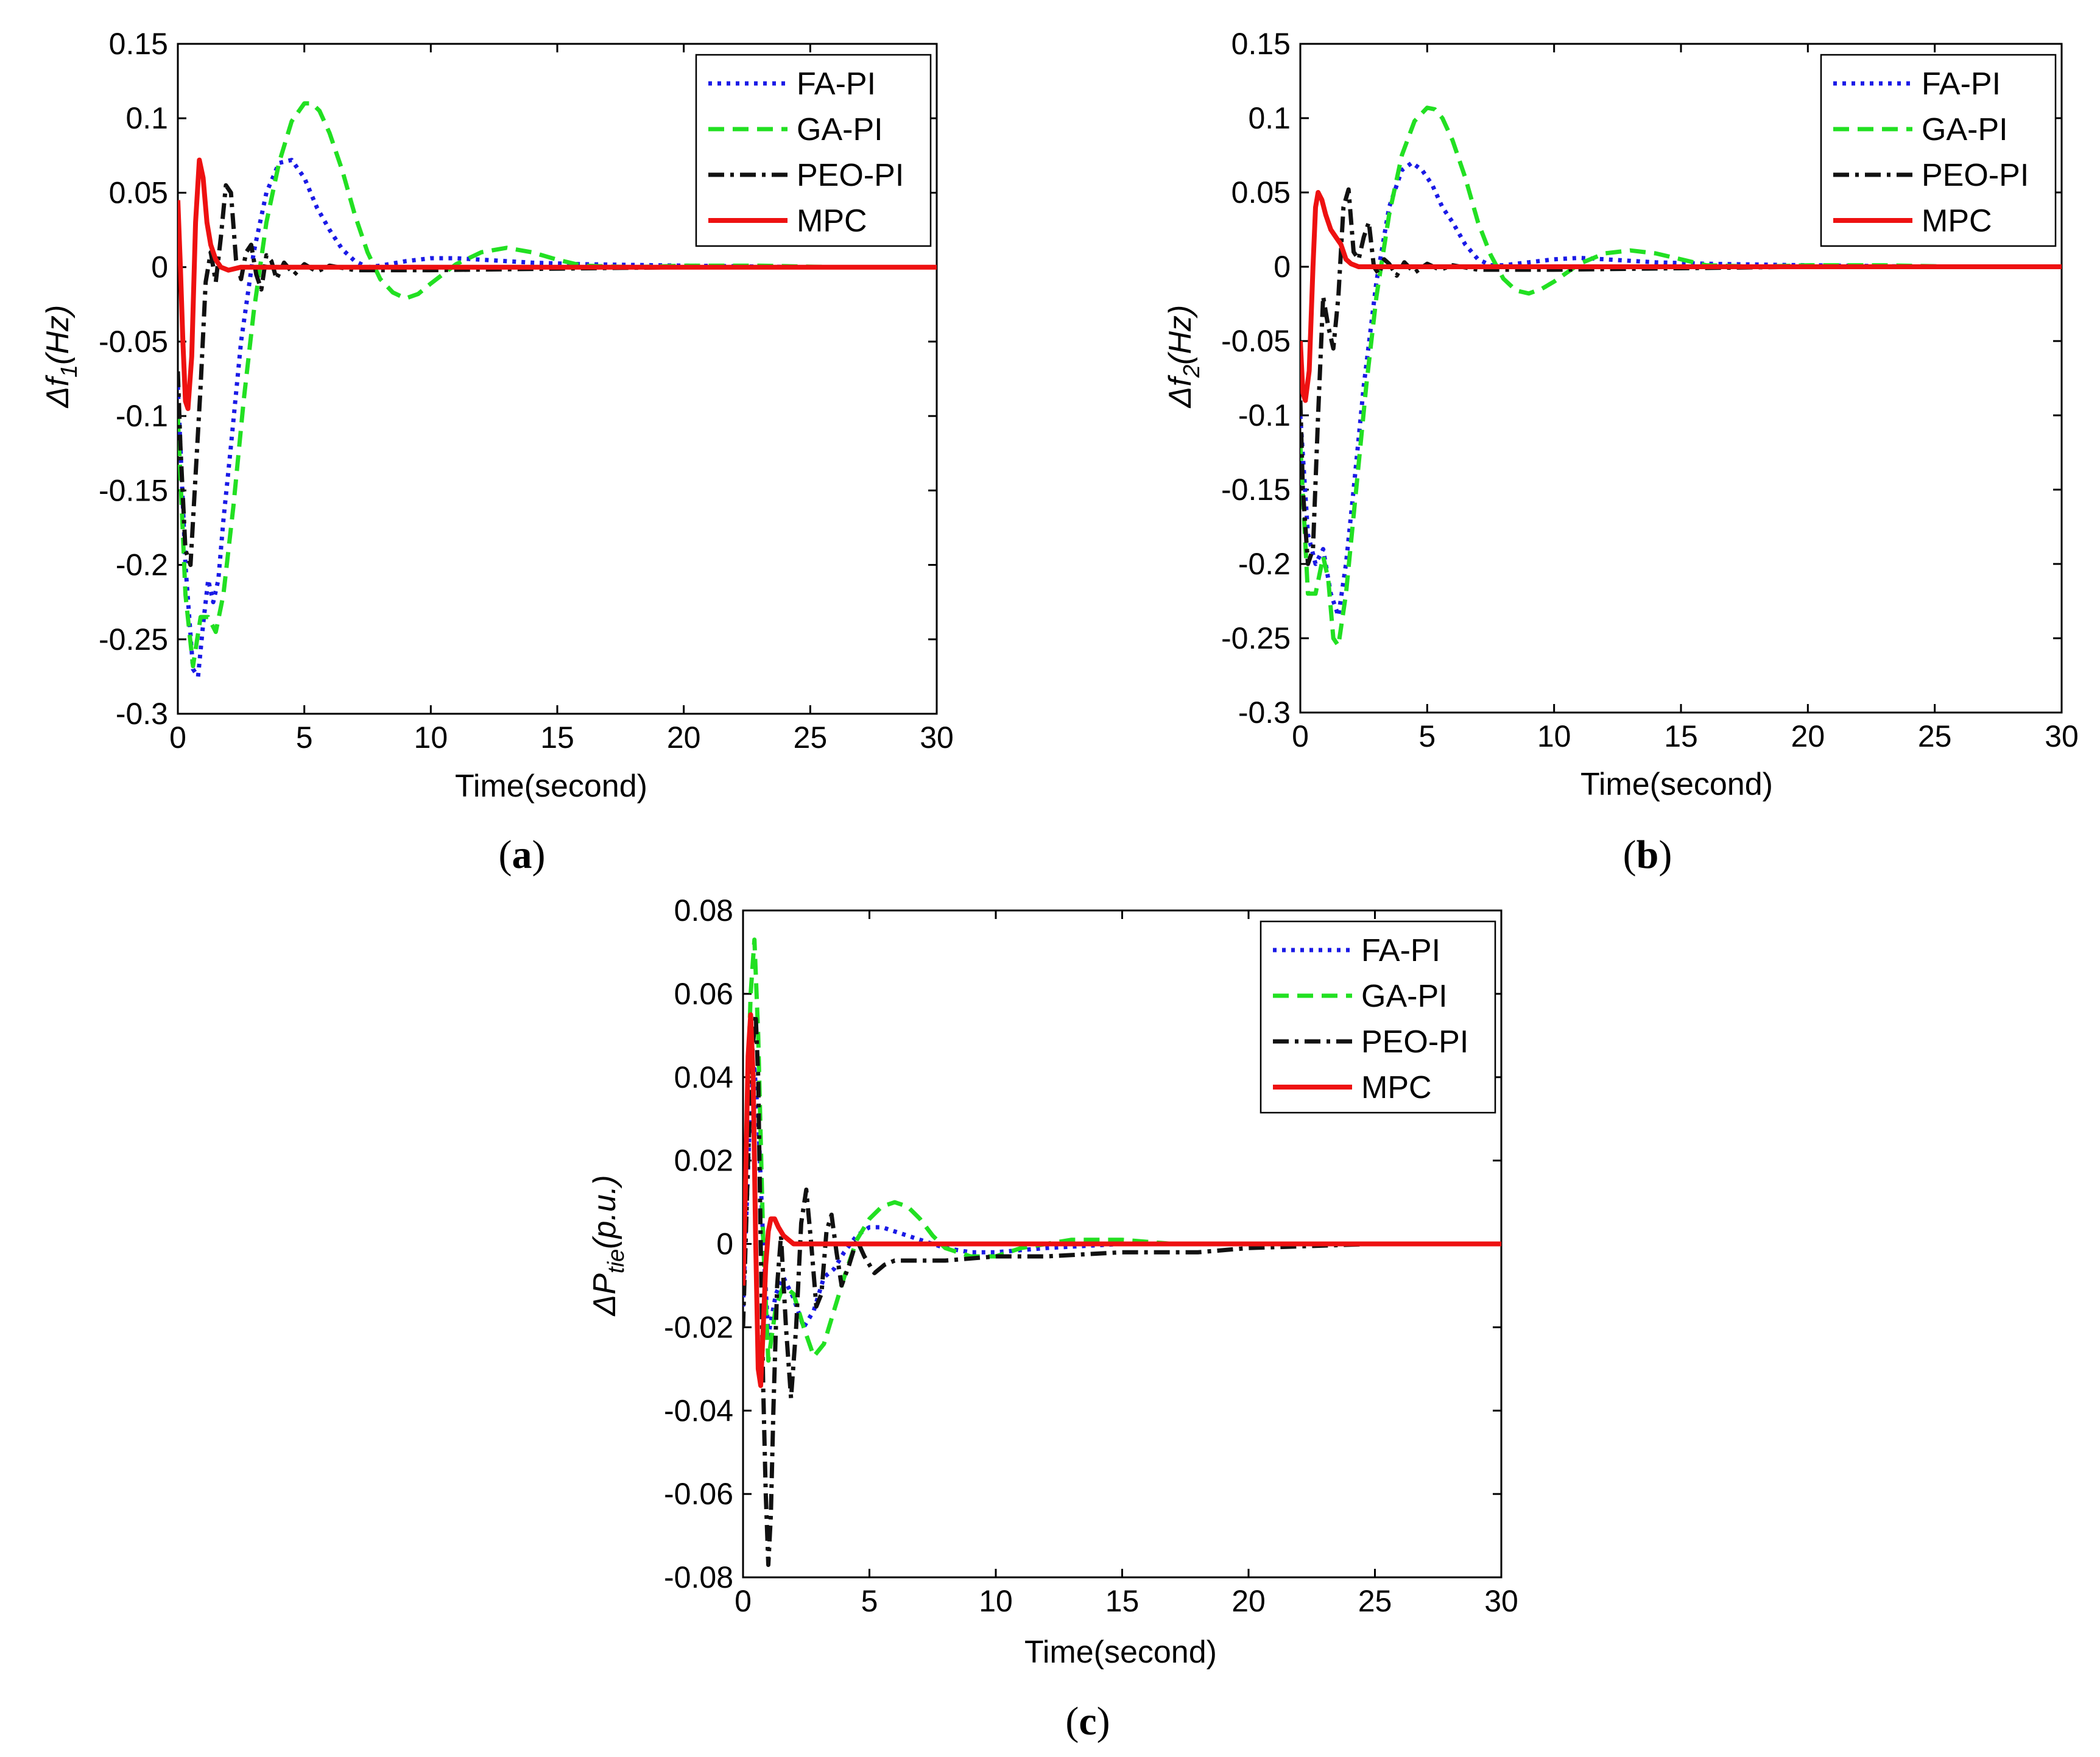 Image resolution: width=2100 pixels, height=1757 pixels. Describe the element at coordinates (698, 1494) in the screenshot. I see `y-tick-label: -0.06` at that location.